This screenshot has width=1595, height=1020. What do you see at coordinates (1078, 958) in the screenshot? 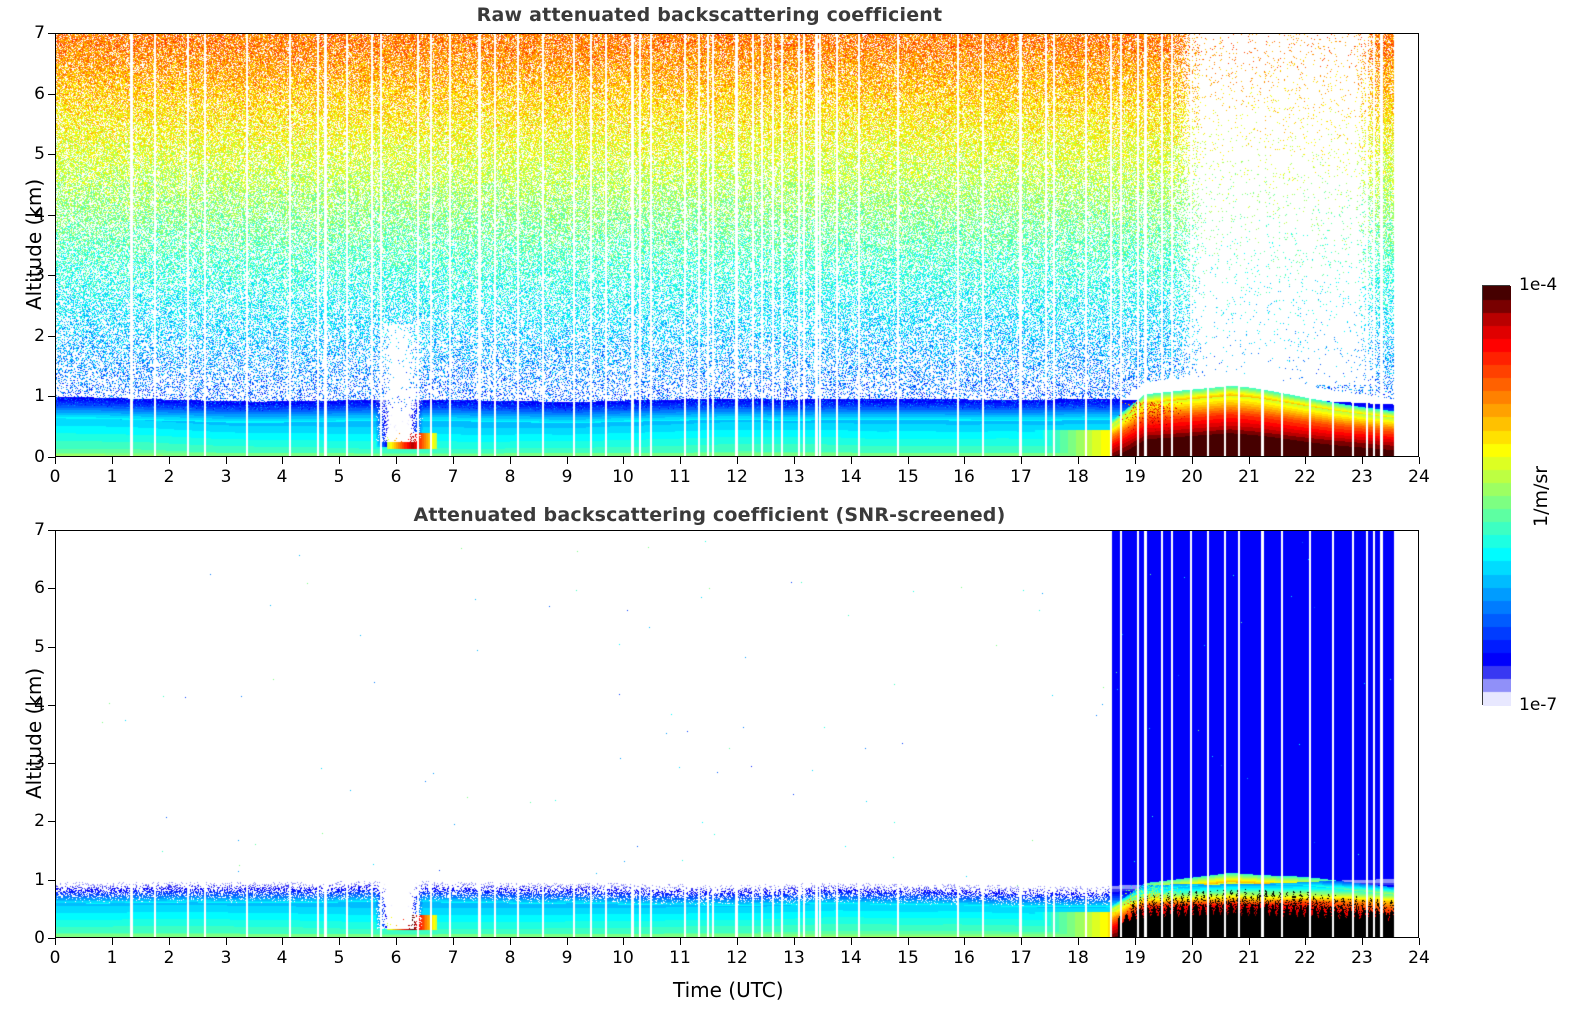
I see `x-tick-label: 18` at bounding box center [1078, 958].